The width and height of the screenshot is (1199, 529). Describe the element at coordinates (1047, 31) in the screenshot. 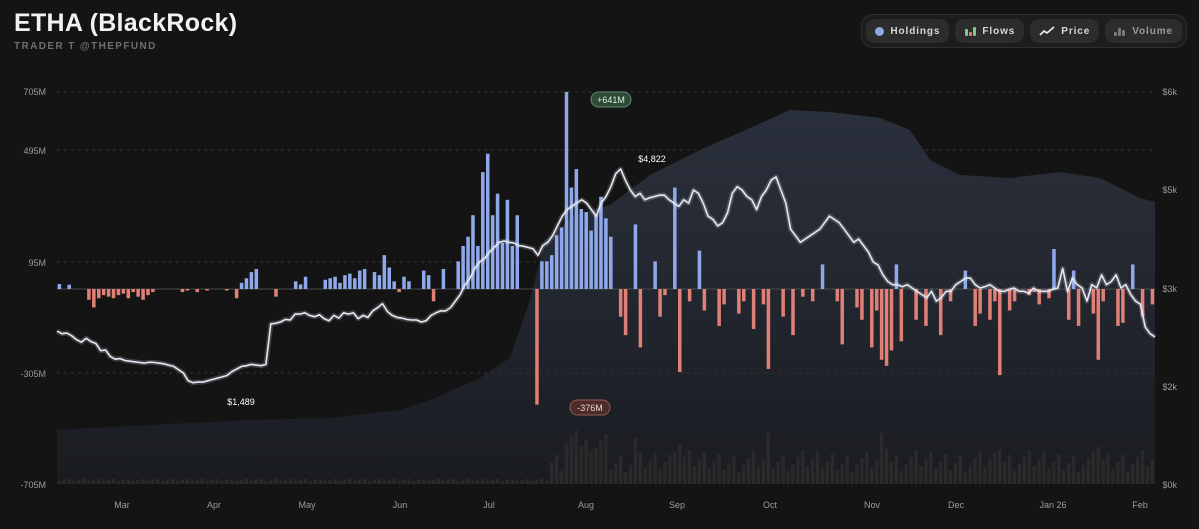

I see `line-chart-icon` at that location.